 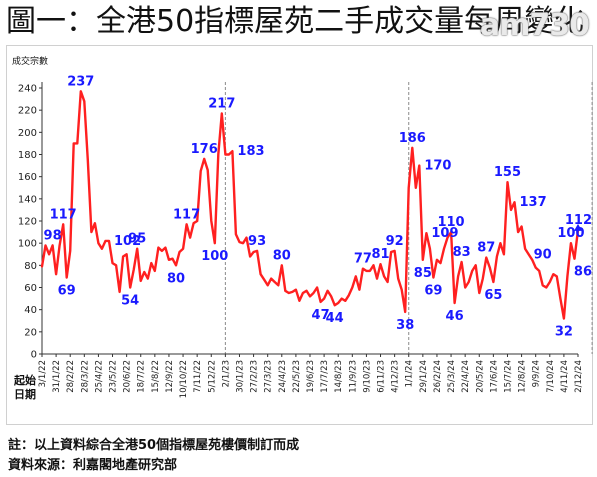 I want to click on x-tick-label: 9/10/23, so click(x=367, y=376).